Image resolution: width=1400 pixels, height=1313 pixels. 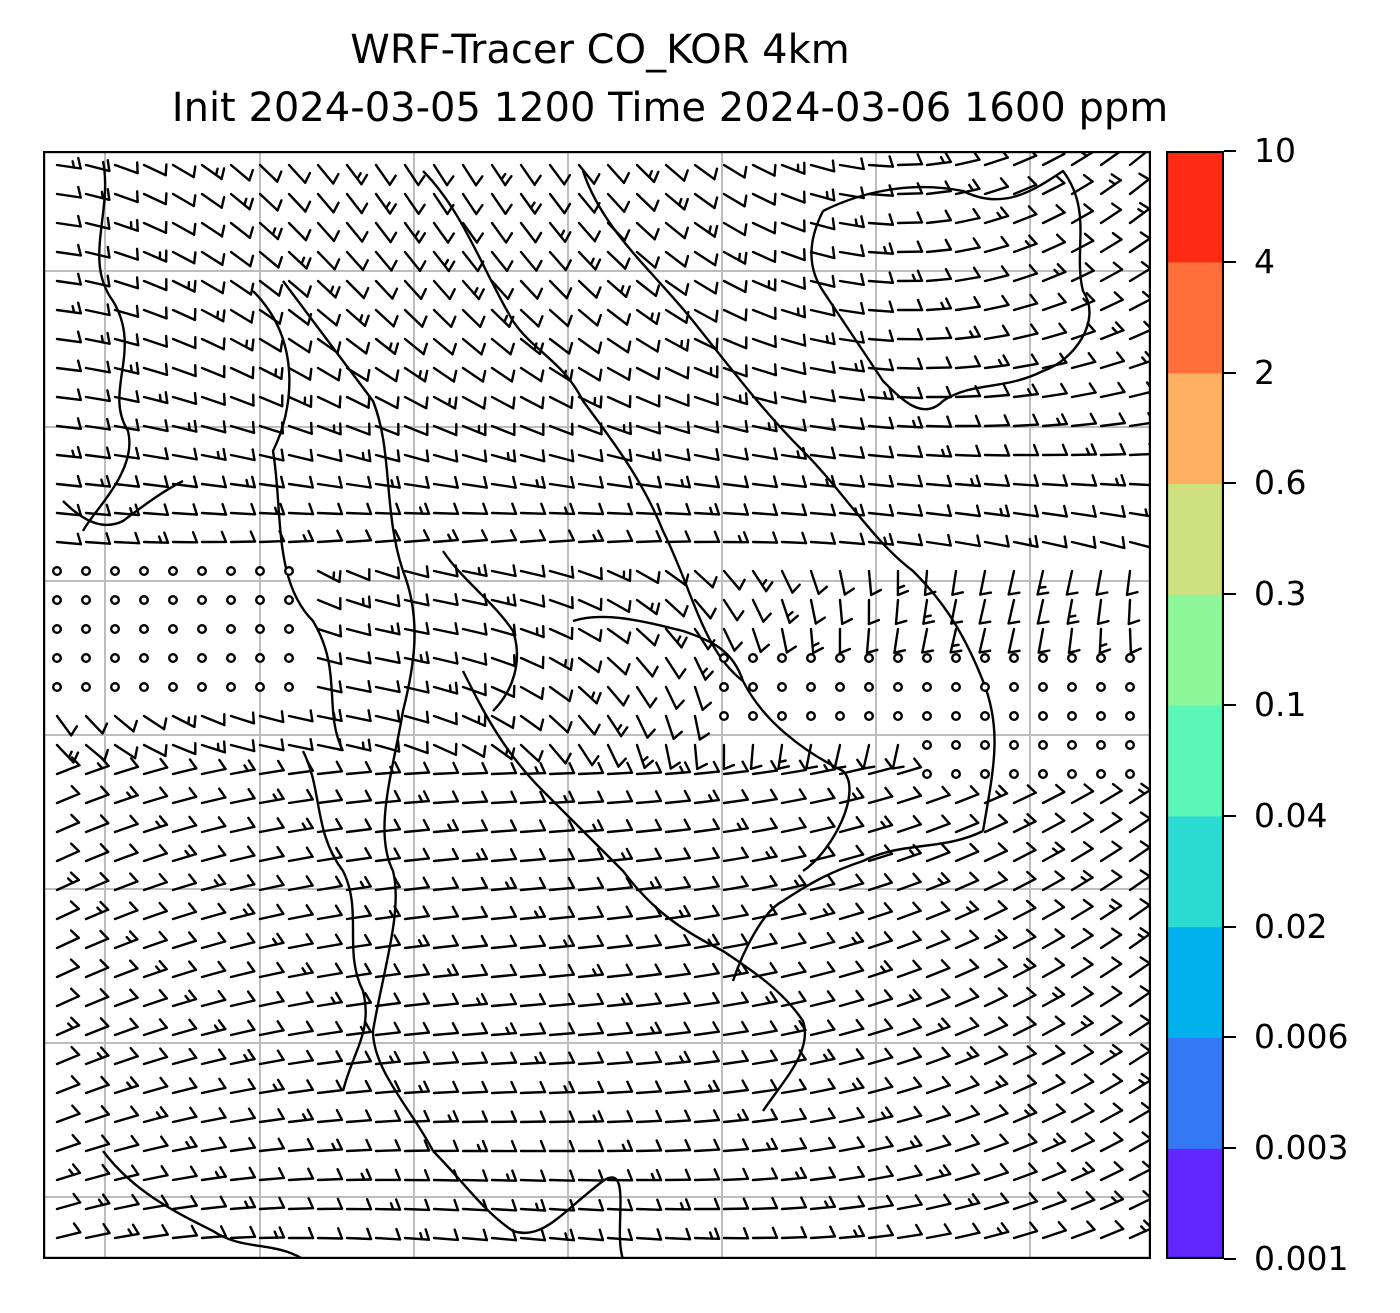 I want to click on colorbar-tick-label: 10, so click(x=1275, y=150).